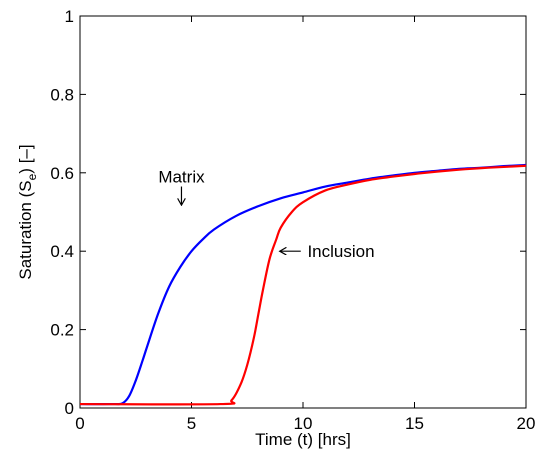 This screenshot has width=543, height=460. I want to click on y-tick-label: 0.4, so click(62, 251).